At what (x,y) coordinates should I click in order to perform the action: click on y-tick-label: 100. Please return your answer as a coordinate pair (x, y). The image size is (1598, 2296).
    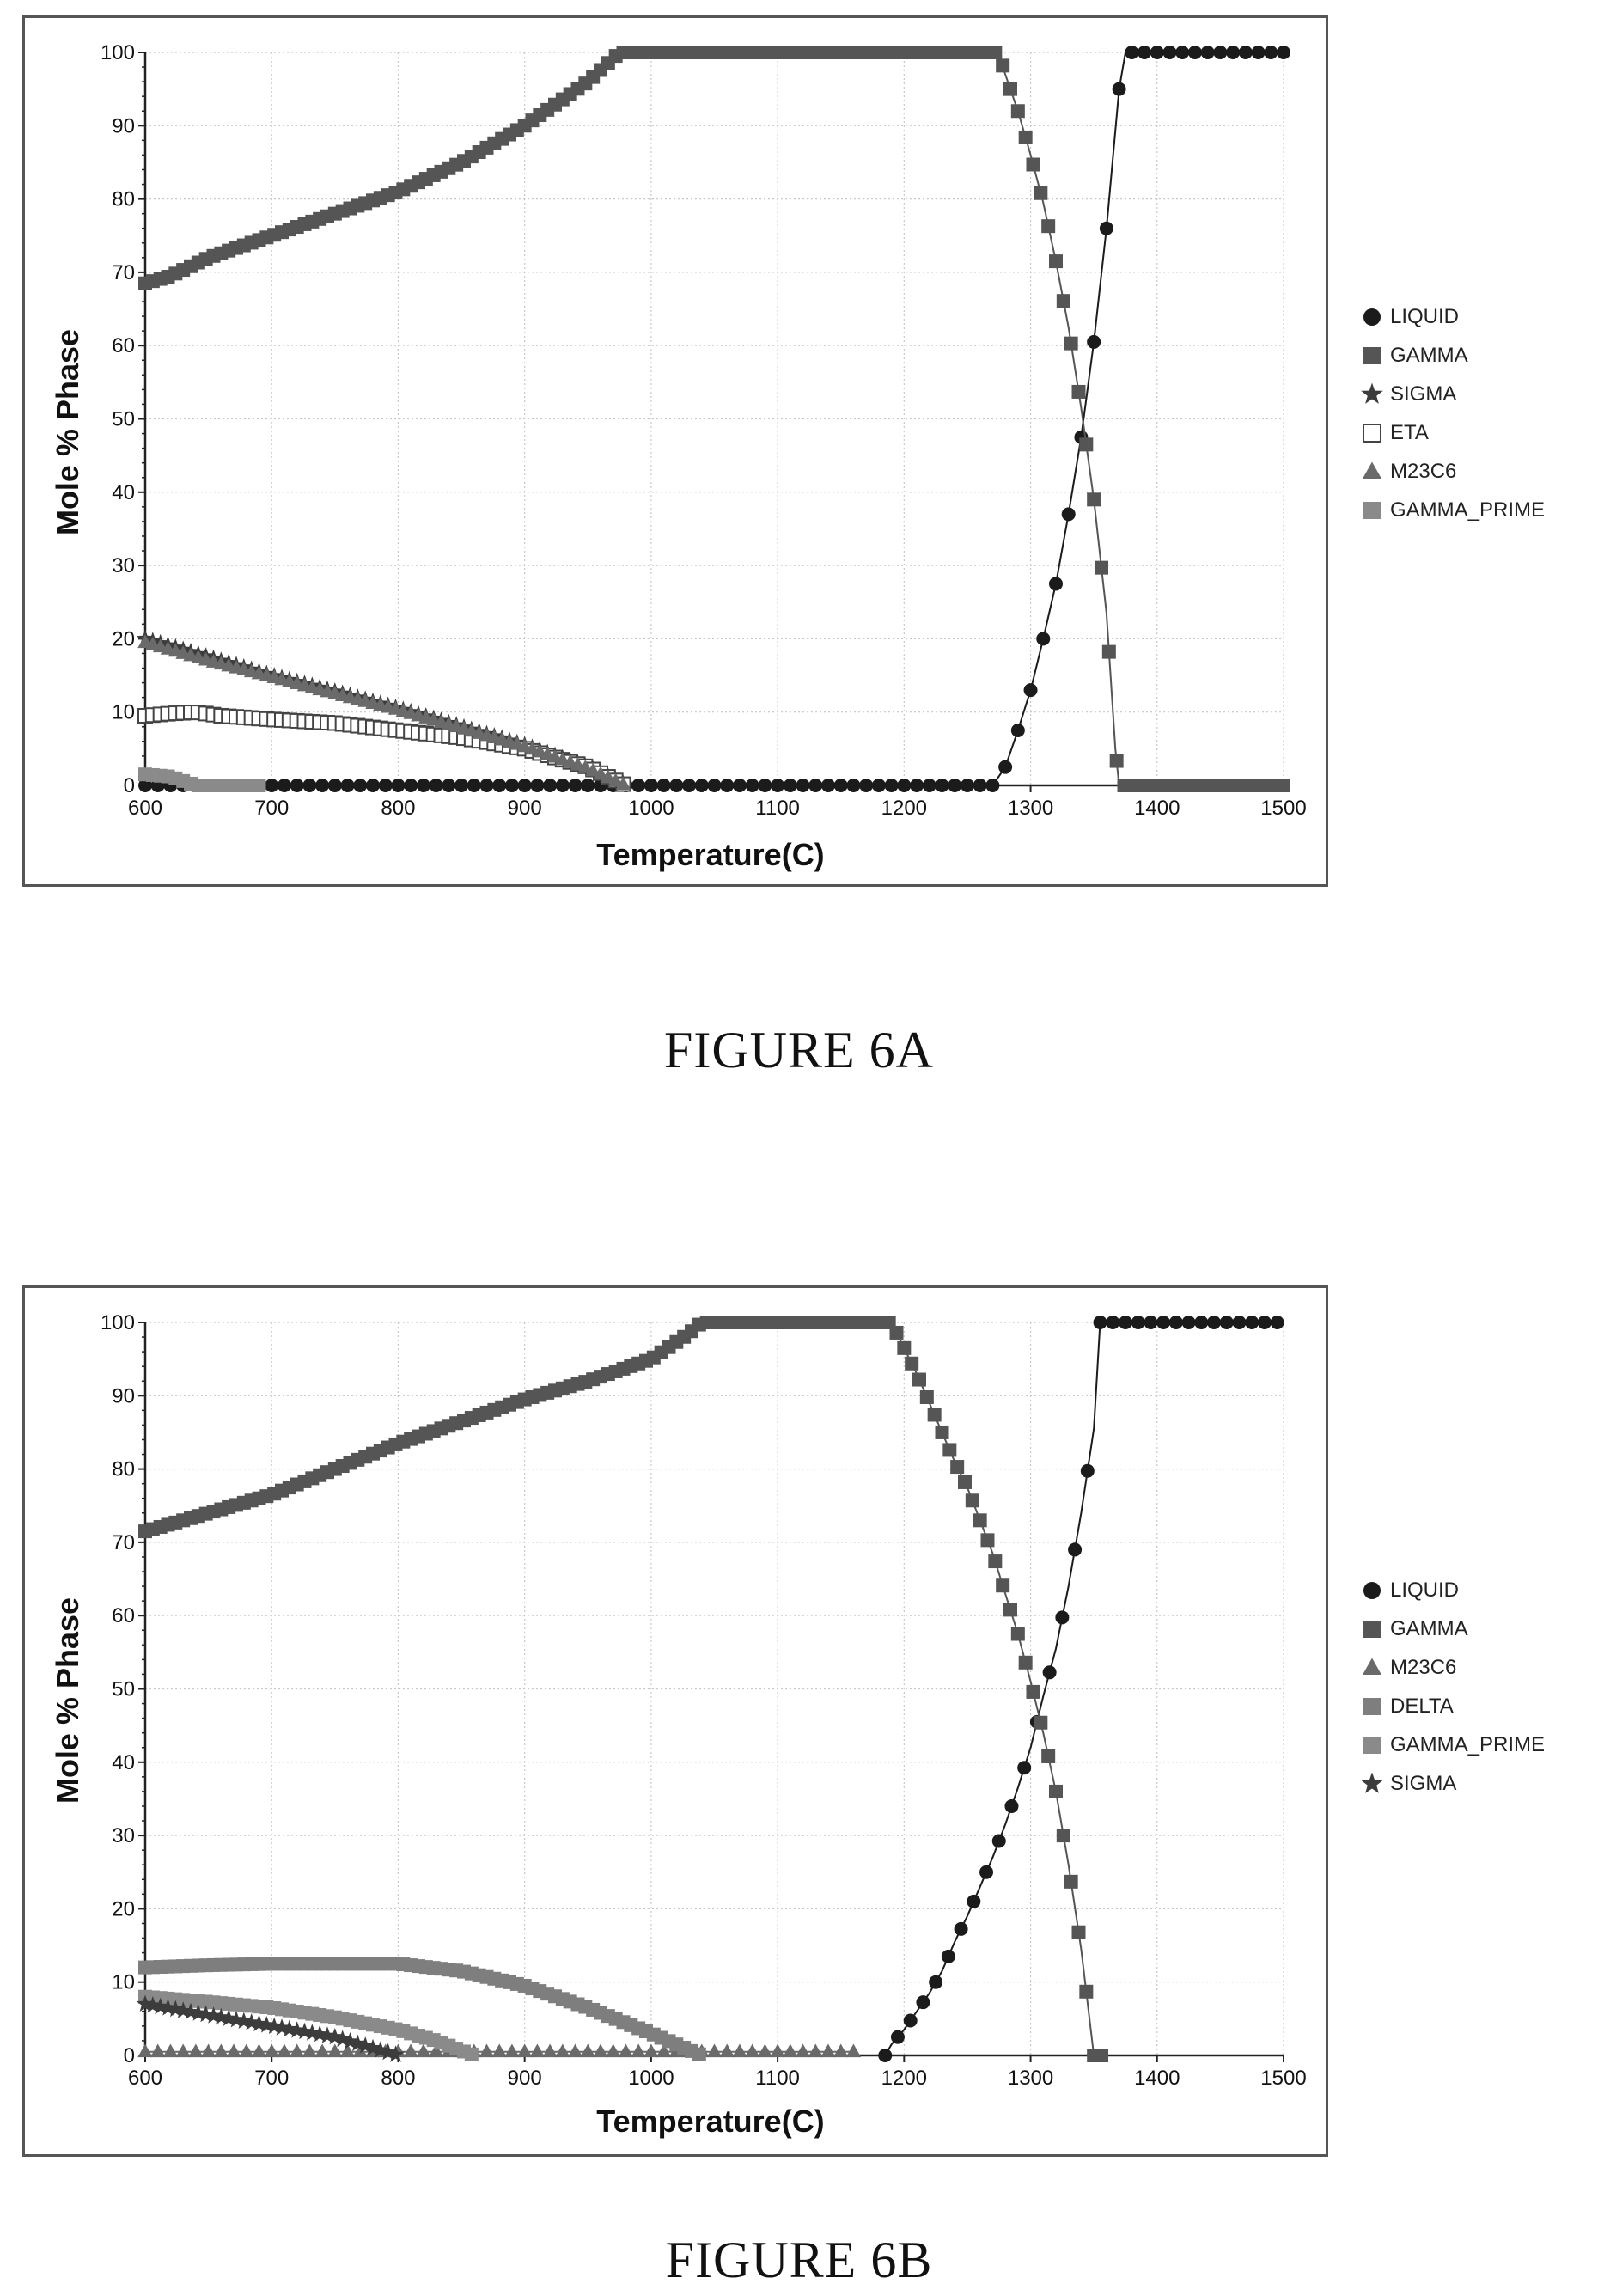
    Looking at the image, I should click on (118, 52).